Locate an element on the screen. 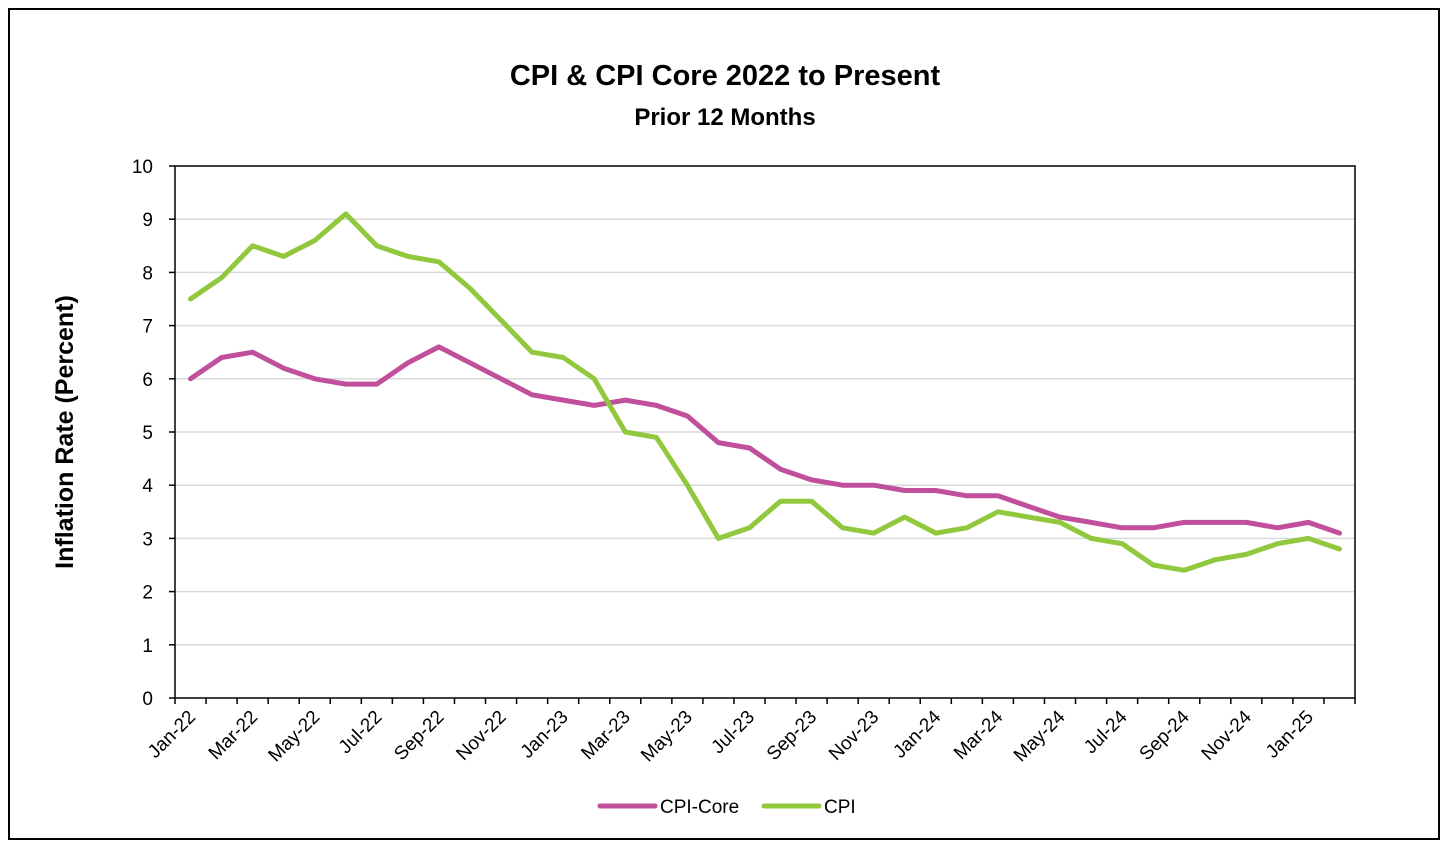 This screenshot has height=848, width=1450. y-tick-label: 0 is located at coordinates (147, 699).